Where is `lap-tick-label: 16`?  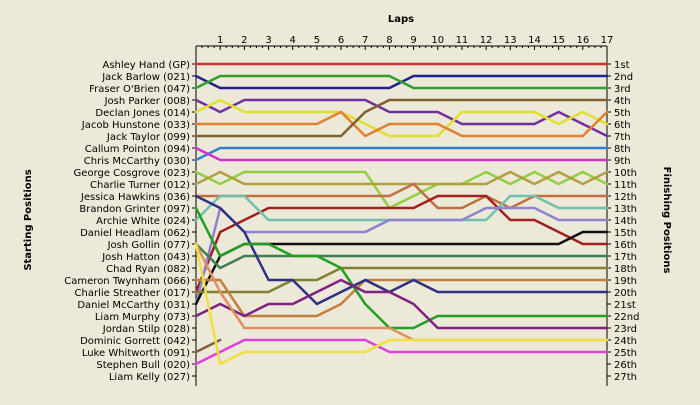
lap-tick-label: 16 is located at coordinates (582, 40).